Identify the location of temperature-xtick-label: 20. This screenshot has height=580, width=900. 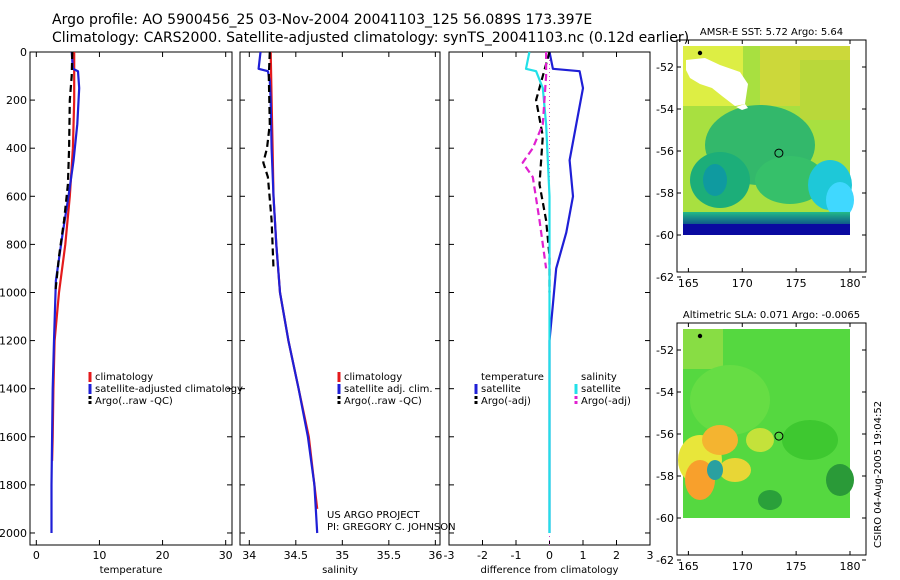
(163, 555).